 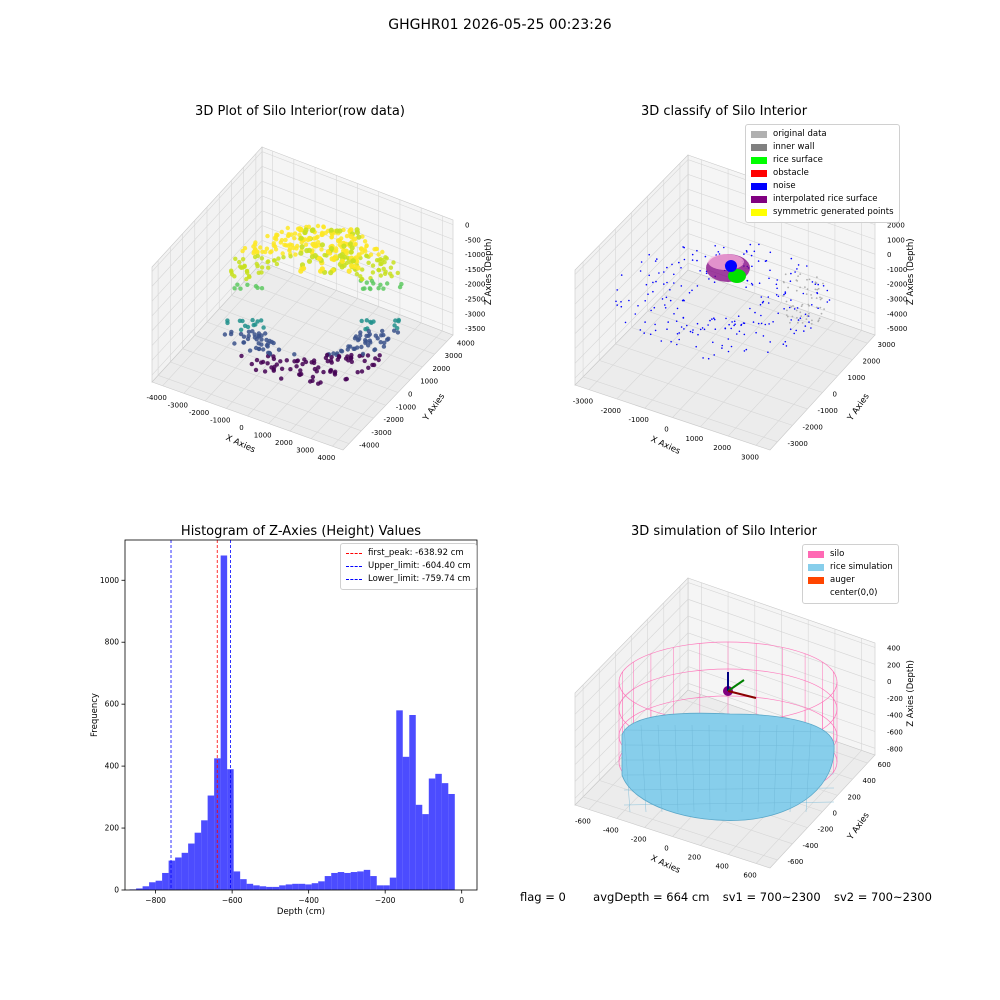 I want to click on mesh-line, so click(x=775, y=768).